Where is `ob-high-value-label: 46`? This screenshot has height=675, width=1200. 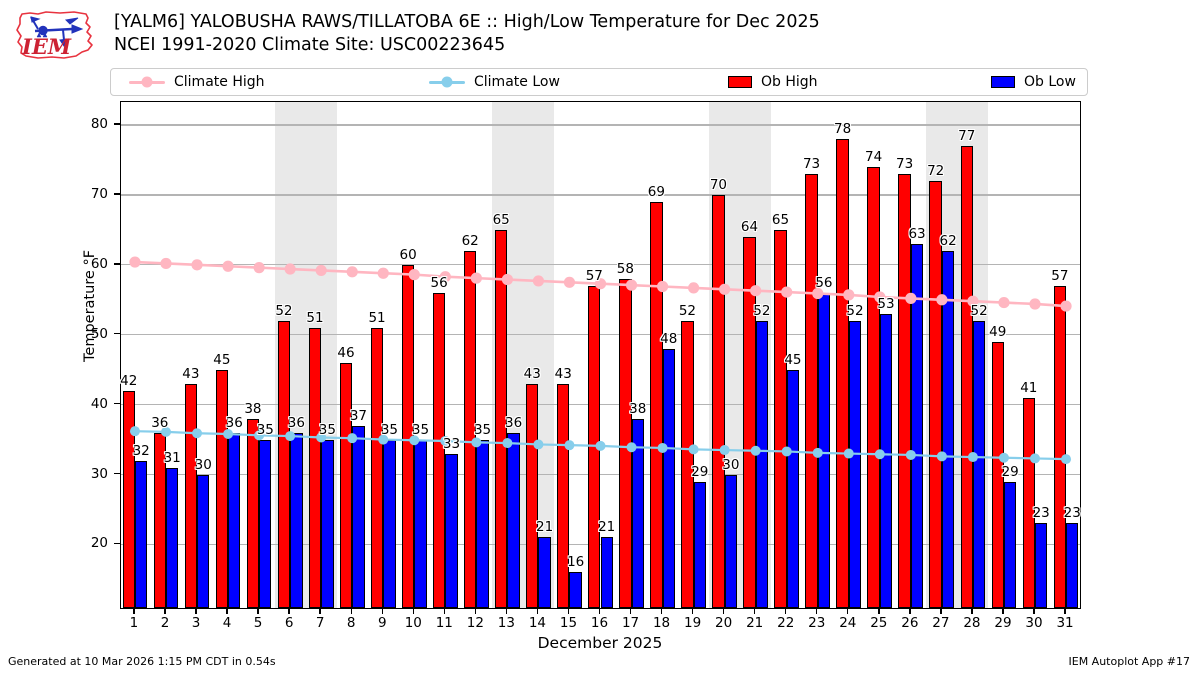 ob-high-value-label: 46 is located at coordinates (346, 352).